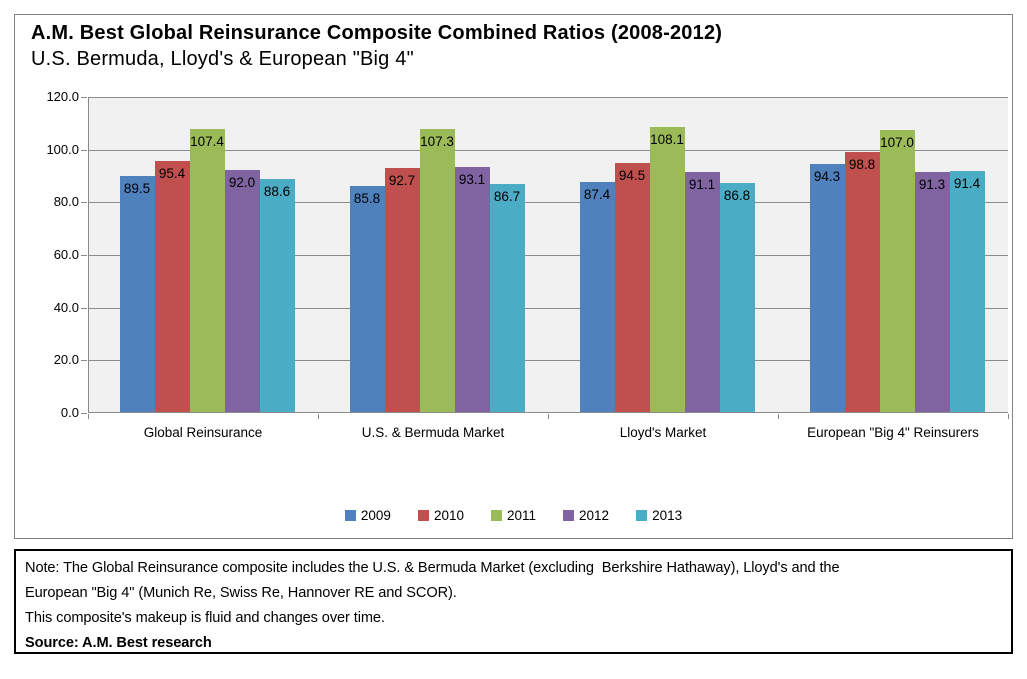 The image size is (1027, 679). I want to click on legend-label: 2010, so click(448, 515).